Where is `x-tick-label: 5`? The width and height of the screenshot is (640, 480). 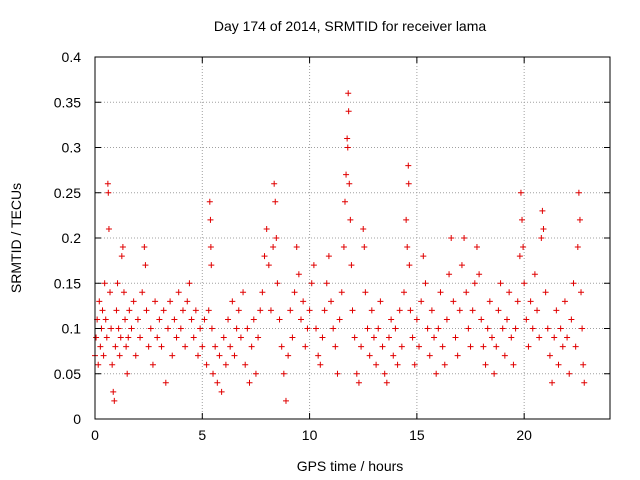 x-tick-label: 5 is located at coordinates (202, 435).